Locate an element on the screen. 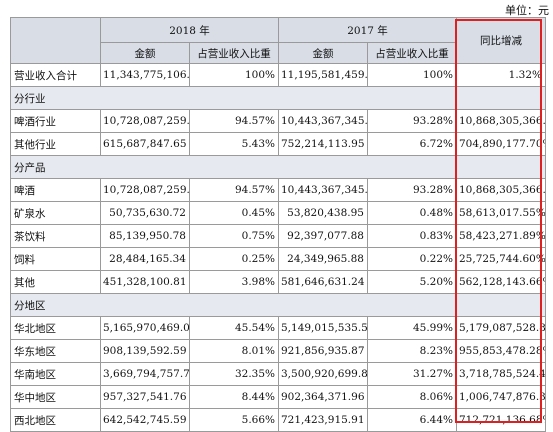 This screenshot has height=432, width=553. yoy-cell: 25,725,744.60% is located at coordinates (501, 259).